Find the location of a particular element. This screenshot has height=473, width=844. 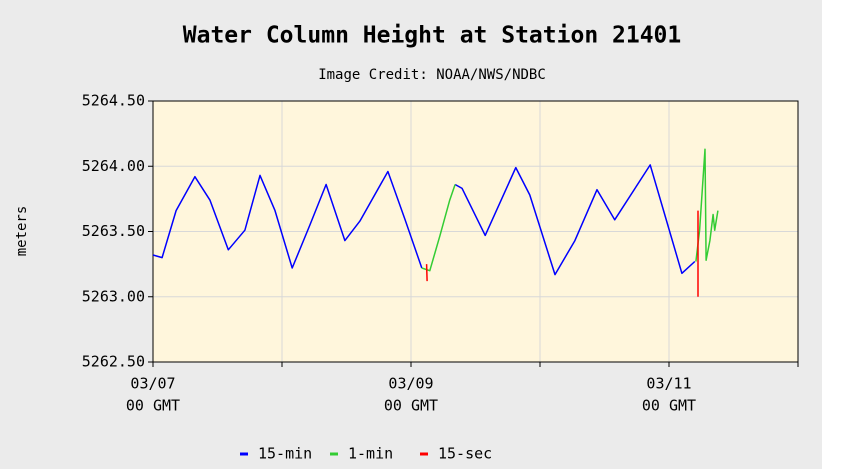

legend-label: 15-min is located at coordinates (285, 454).